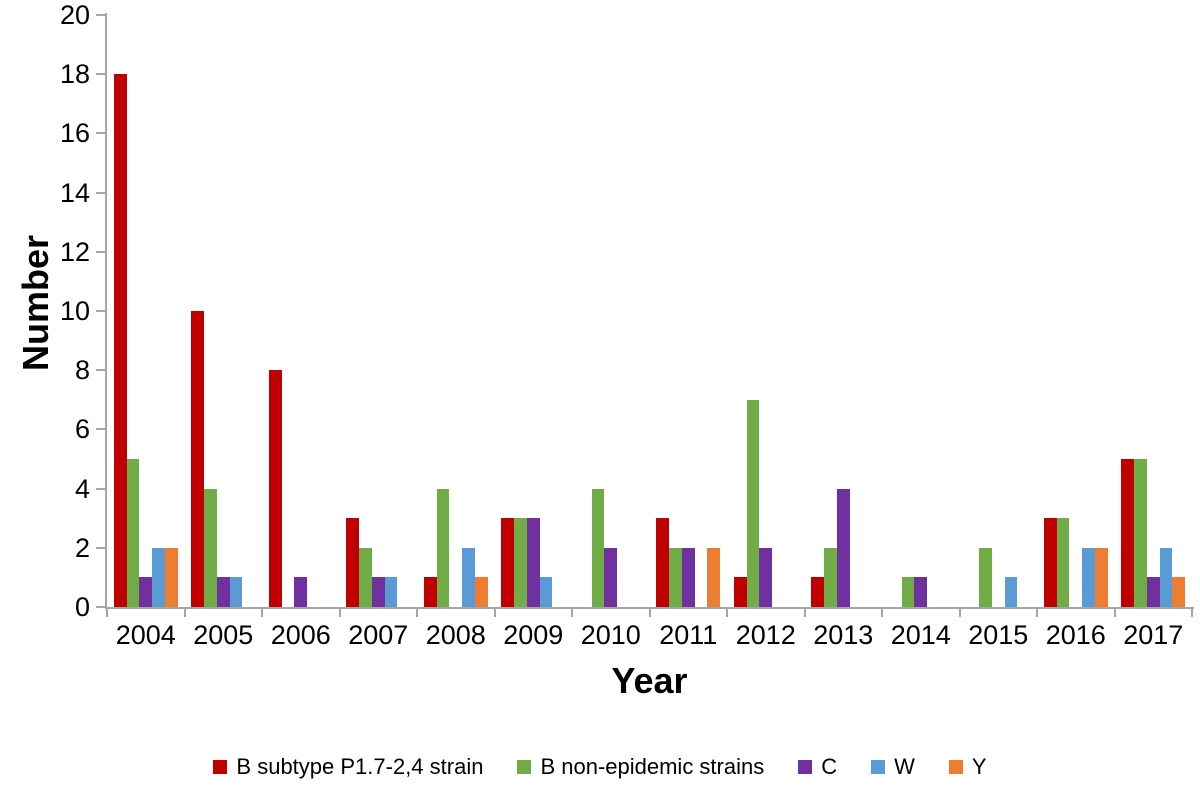  What do you see at coordinates (120, 340) in the screenshot?
I see `bar-b-subtype-p1-7-2-4-strain-2004` at bounding box center [120, 340].